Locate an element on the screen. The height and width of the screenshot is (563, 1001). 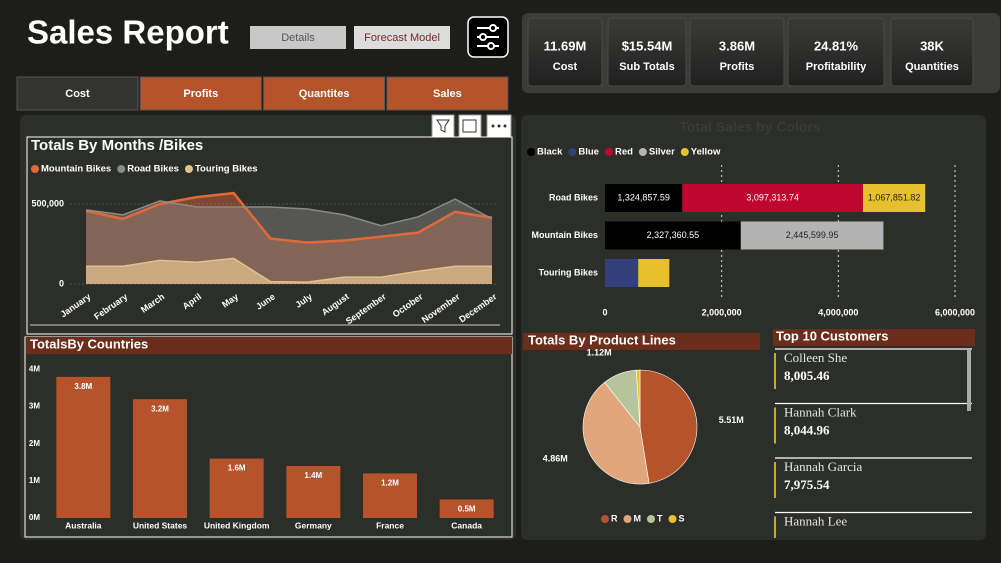
series-line is located at coordinates (289, 270).